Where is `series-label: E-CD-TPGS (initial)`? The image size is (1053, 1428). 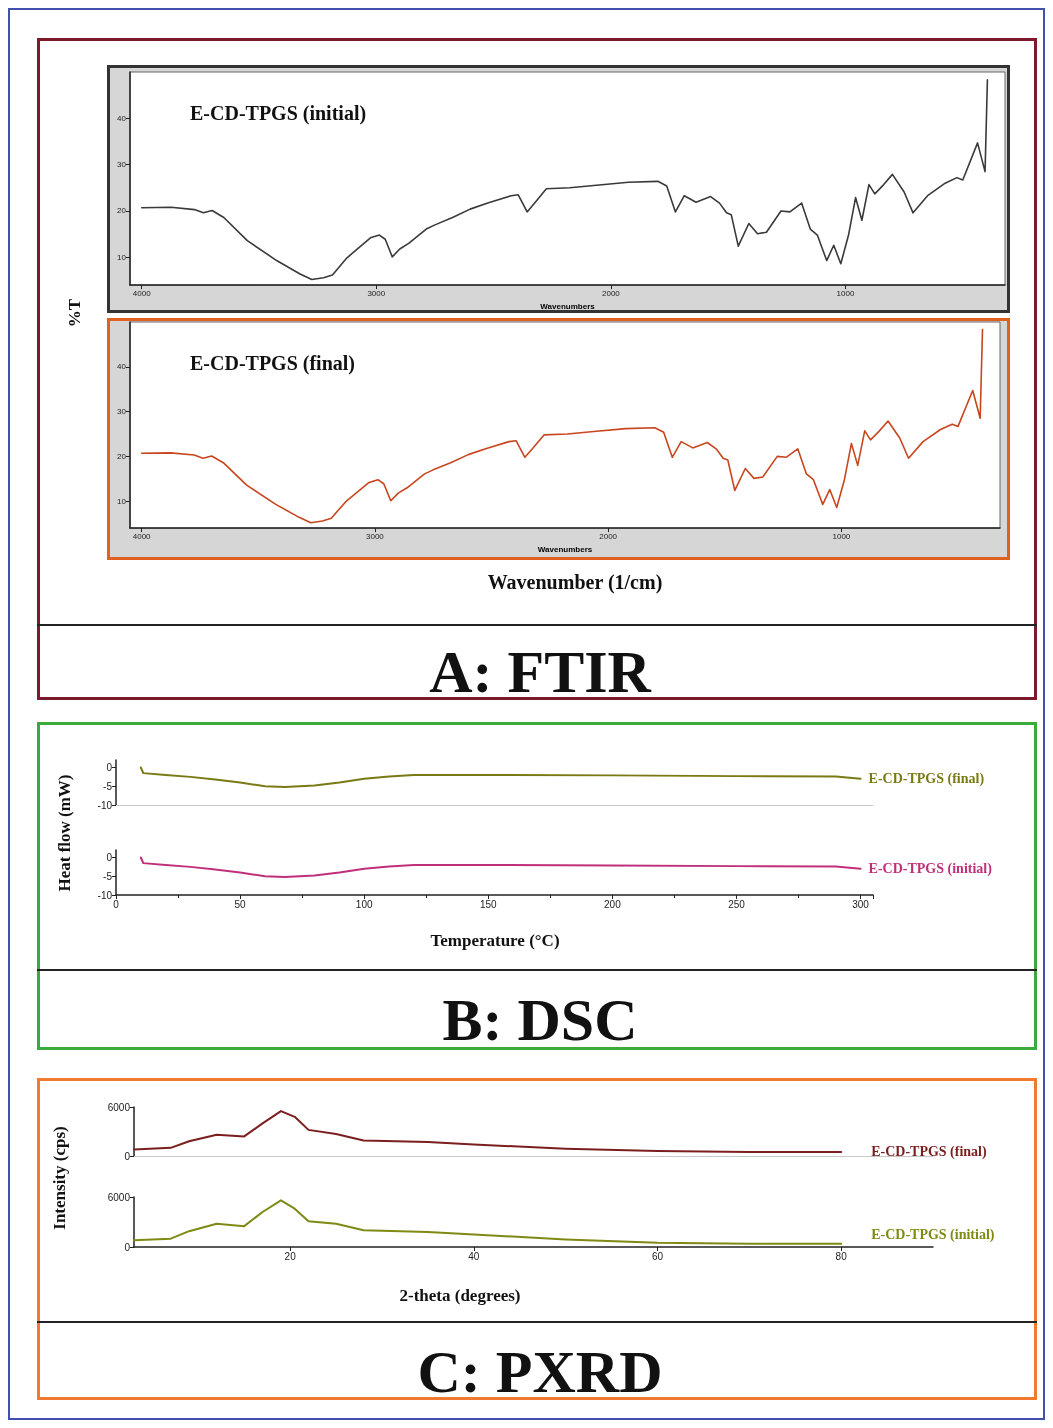 series-label: E-CD-TPGS (initial) is located at coordinates (930, 869).